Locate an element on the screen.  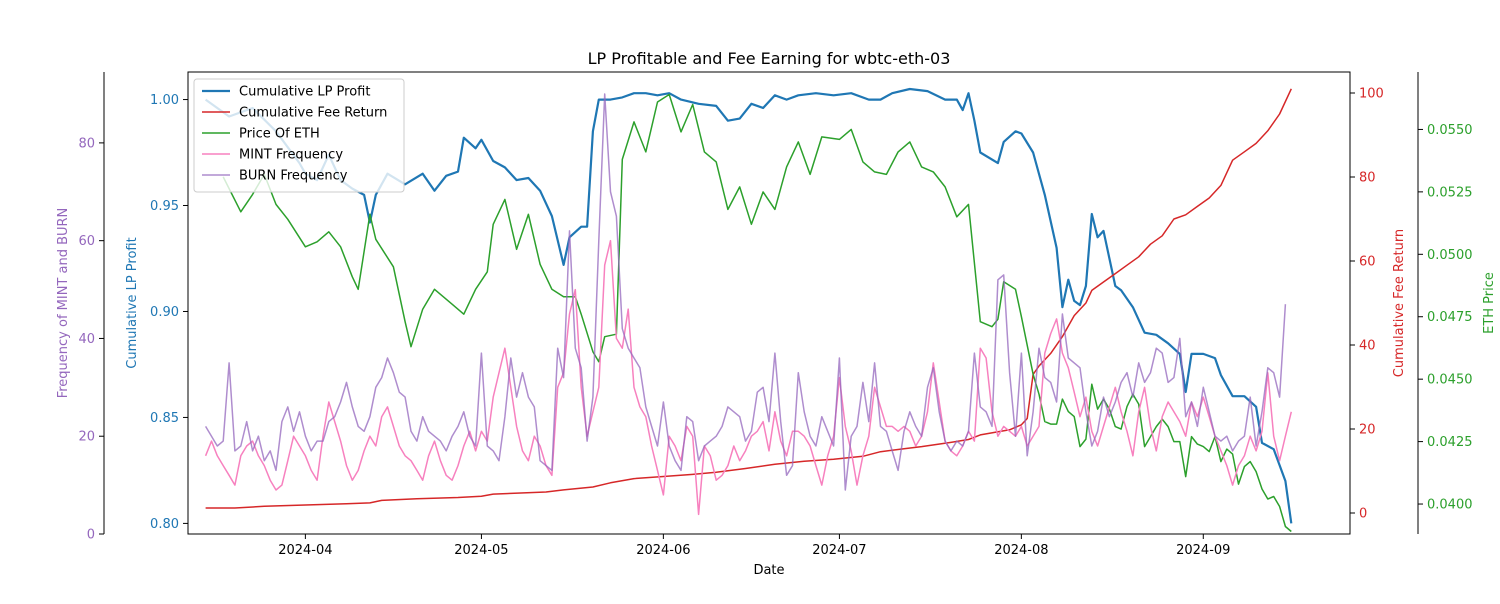
legend-box is located at coordinates (299, 135).